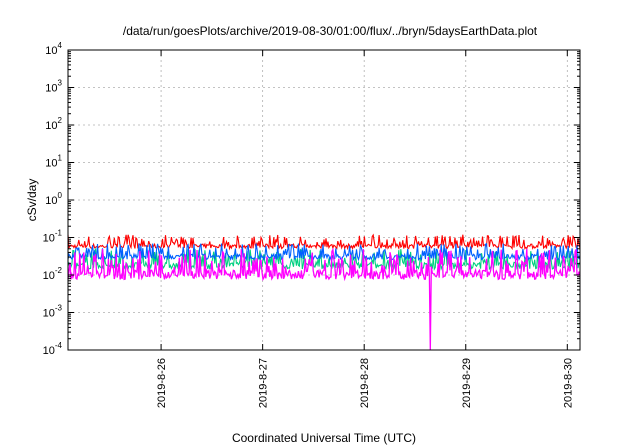  I want to click on y-tick-label: 10⁴, so click(53, 49).